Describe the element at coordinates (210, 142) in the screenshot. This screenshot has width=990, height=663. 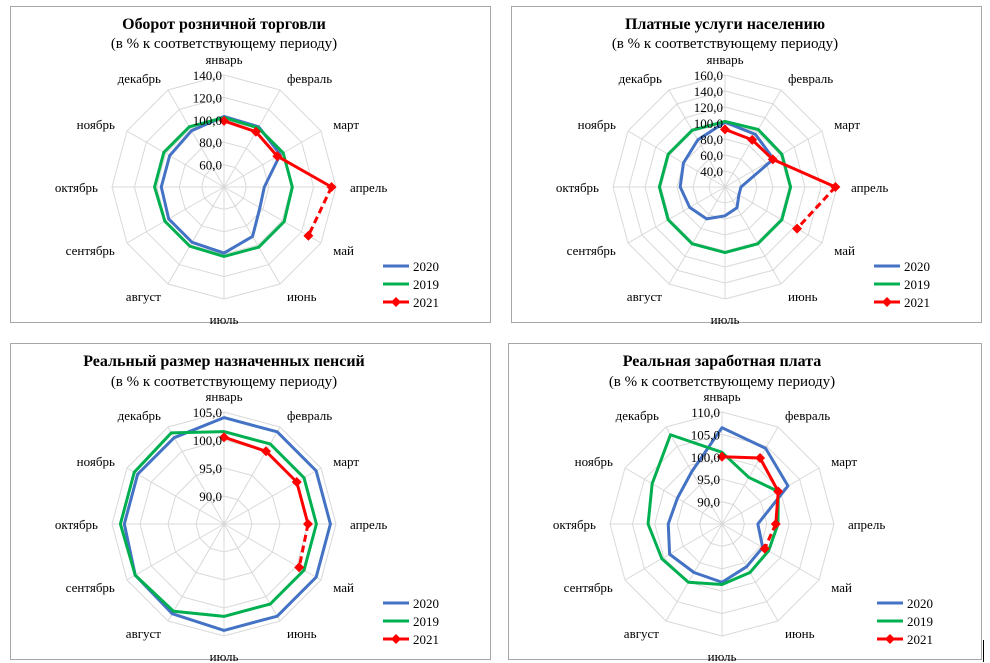
I see `tick-label: 80,0` at that location.